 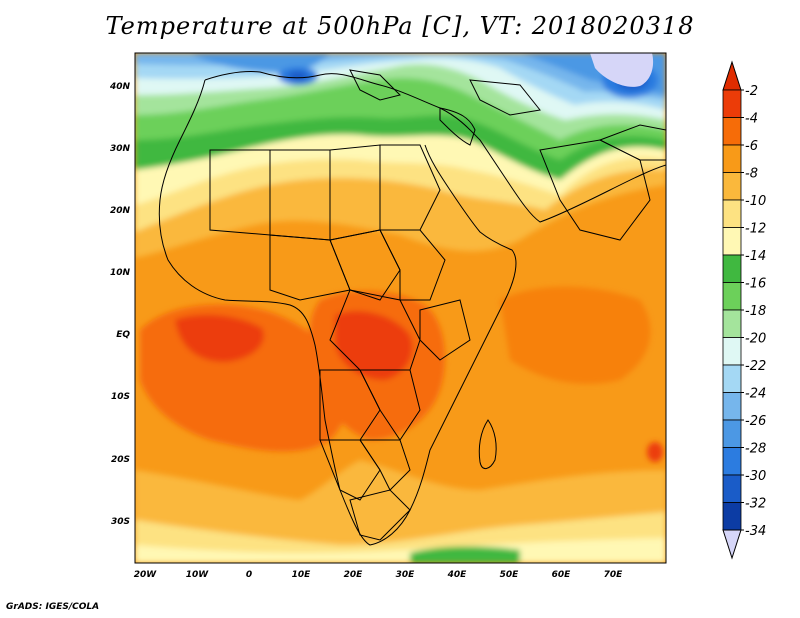 What do you see at coordinates (755, 229) in the screenshot?
I see `colorbar-label: -12` at bounding box center [755, 229].